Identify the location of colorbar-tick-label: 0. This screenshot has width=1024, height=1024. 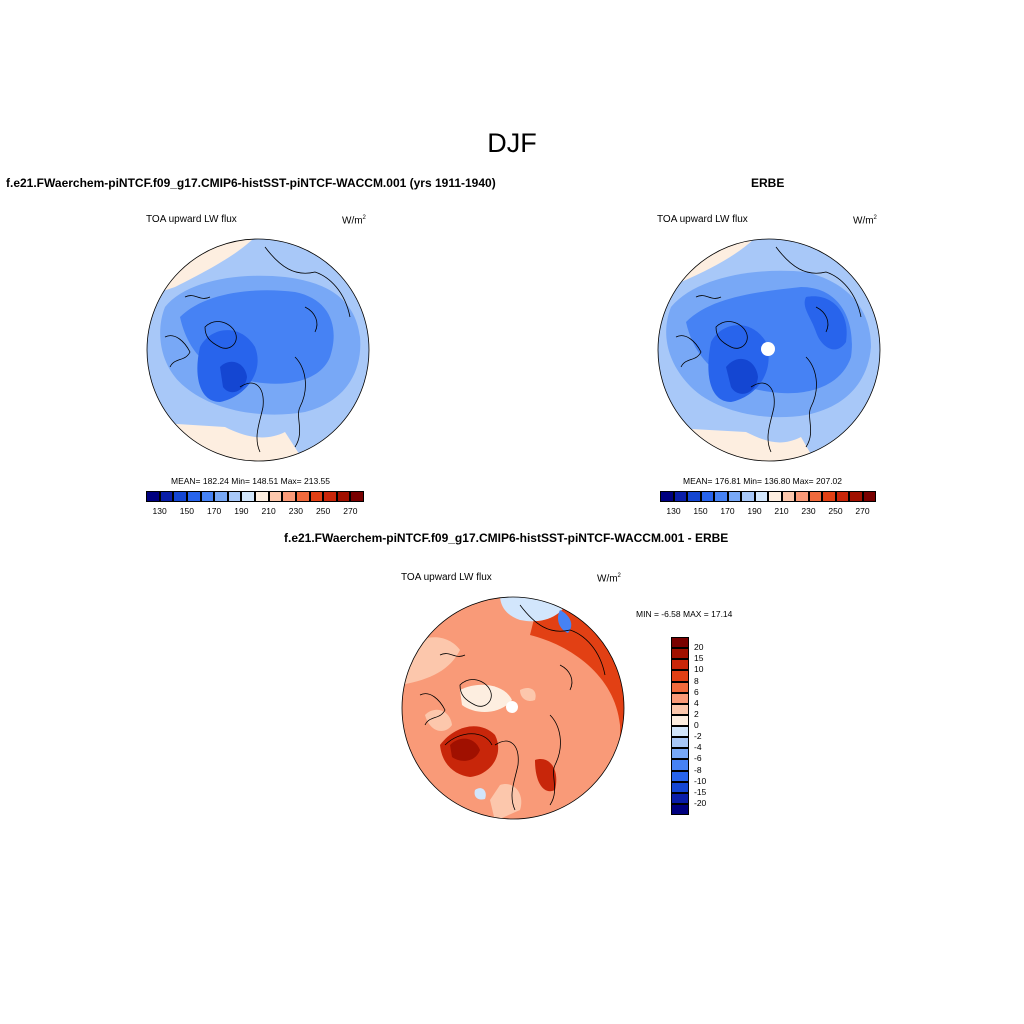
(696, 725).